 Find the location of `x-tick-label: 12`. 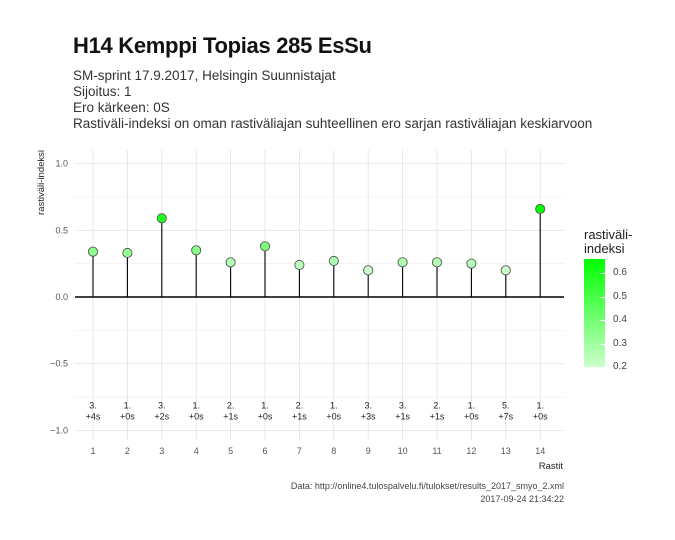

x-tick-label: 12 is located at coordinates (471, 451).